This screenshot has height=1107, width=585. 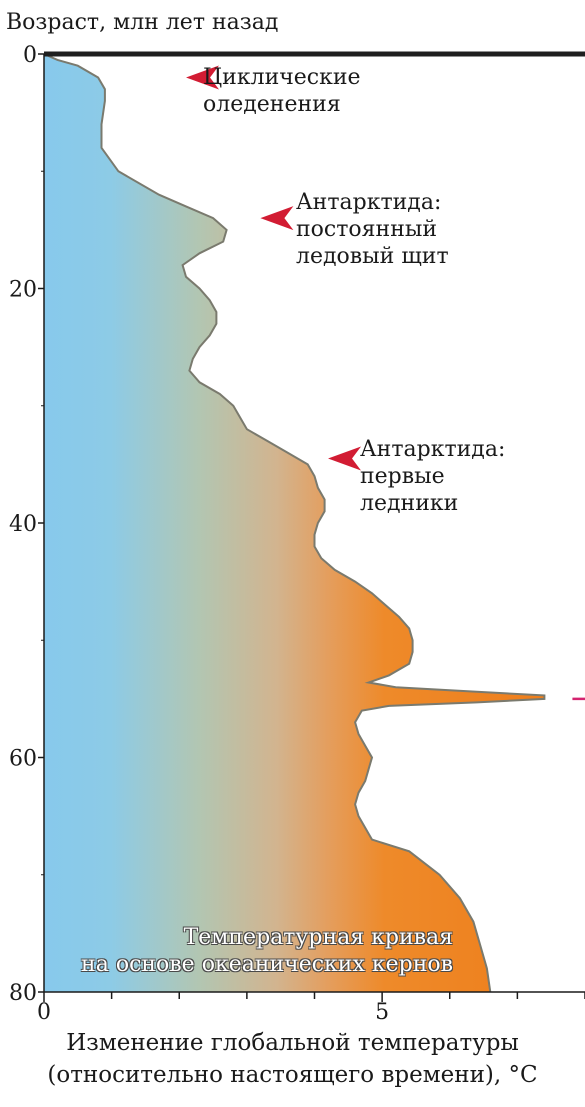 I want to click on annotation-antarctic-ice-sheet: Антарктида: постоянный ледовый щит, so click(x=372, y=229).